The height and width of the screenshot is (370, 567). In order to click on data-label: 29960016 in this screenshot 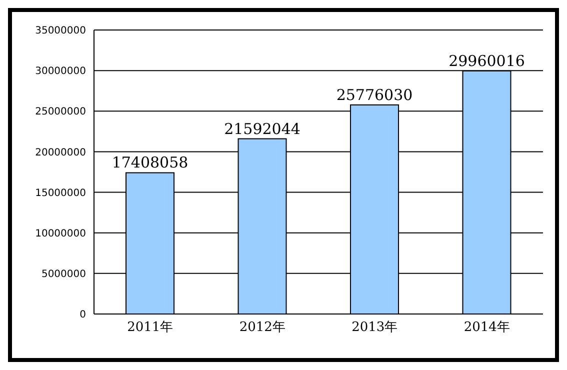, I will do `click(486, 61)`.